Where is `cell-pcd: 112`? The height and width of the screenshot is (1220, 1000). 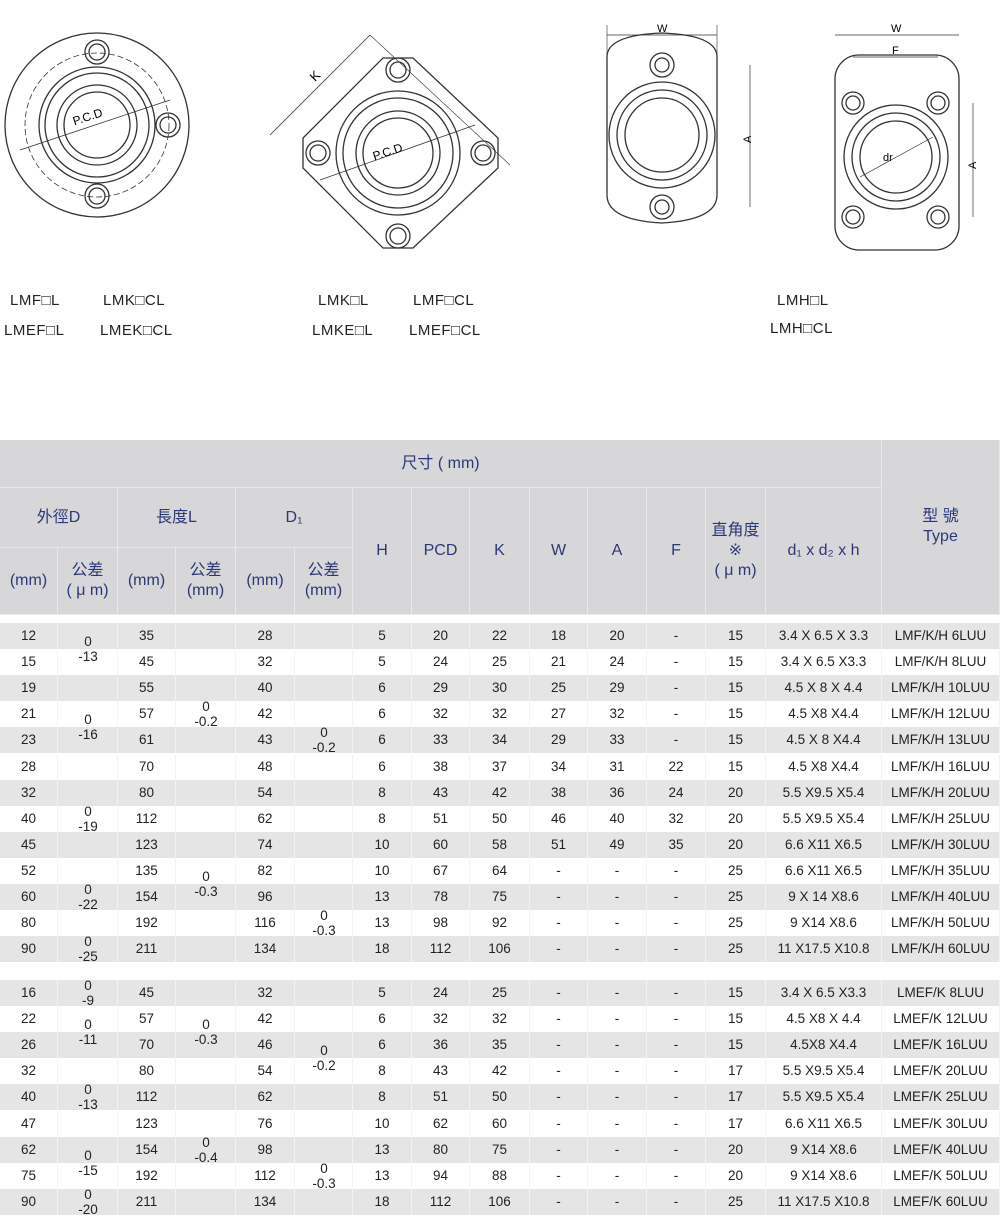 cell-pcd: 112 is located at coordinates (441, 949).